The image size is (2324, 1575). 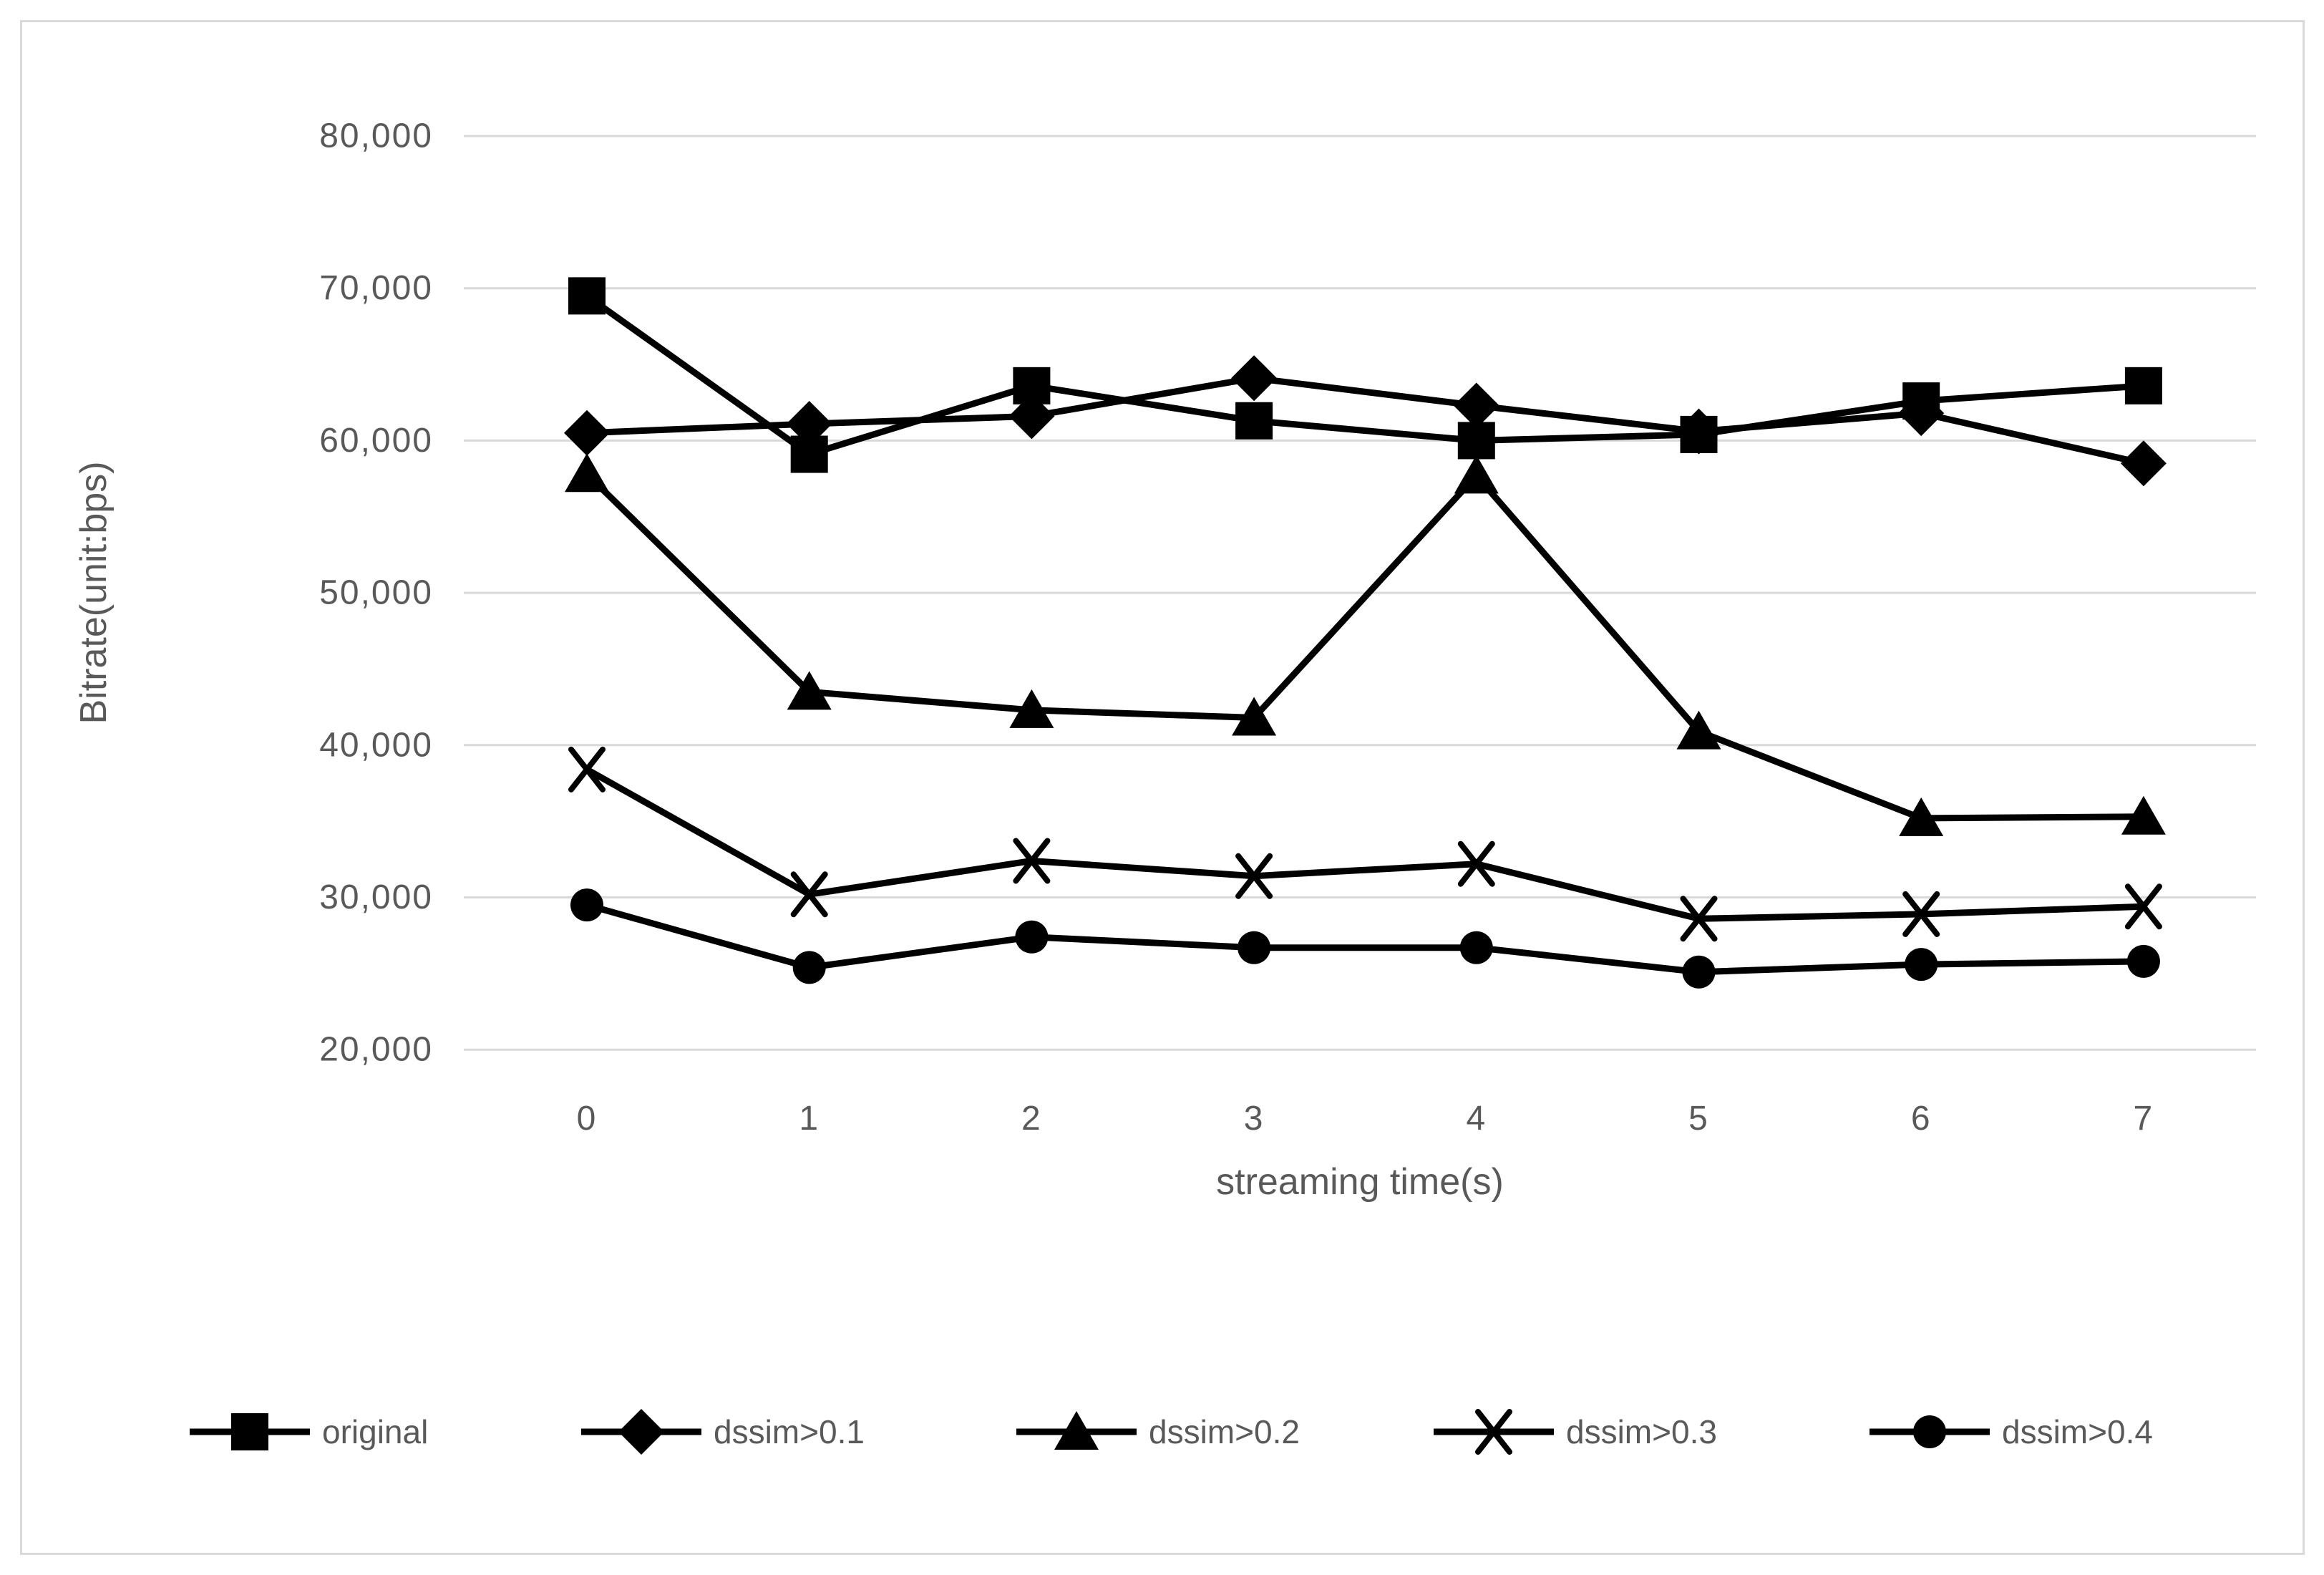 I want to click on x-tick-label: 0, so click(x=587, y=1119).